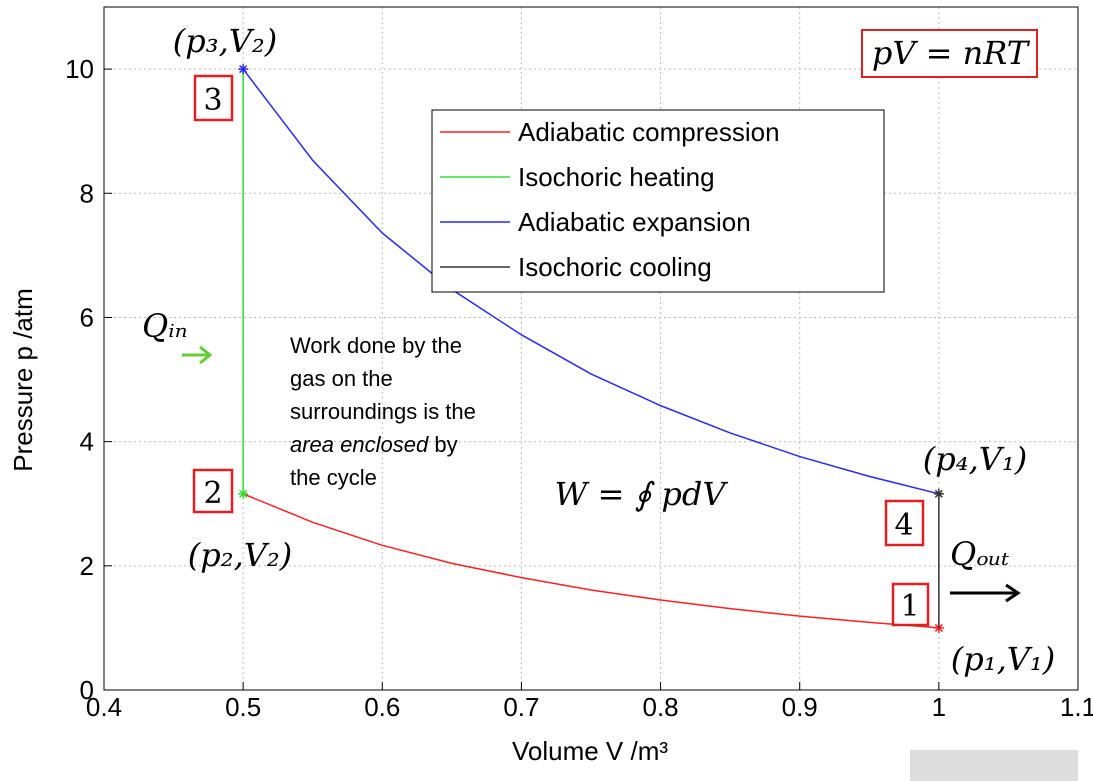  What do you see at coordinates (79, 69) in the screenshot?
I see `y-tick-label: 10` at bounding box center [79, 69].